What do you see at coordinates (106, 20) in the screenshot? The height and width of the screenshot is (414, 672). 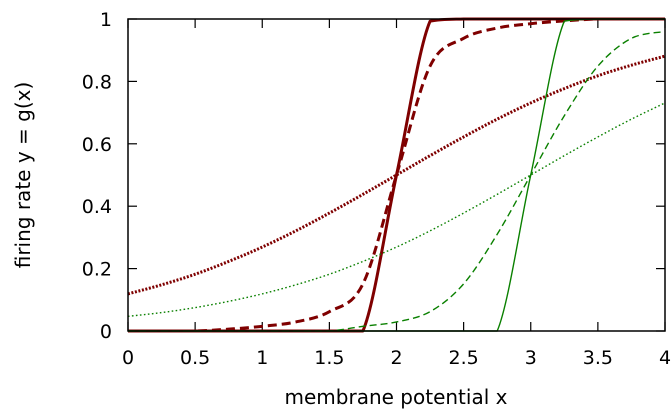 I see `y-tick-label: 1` at bounding box center [106, 20].